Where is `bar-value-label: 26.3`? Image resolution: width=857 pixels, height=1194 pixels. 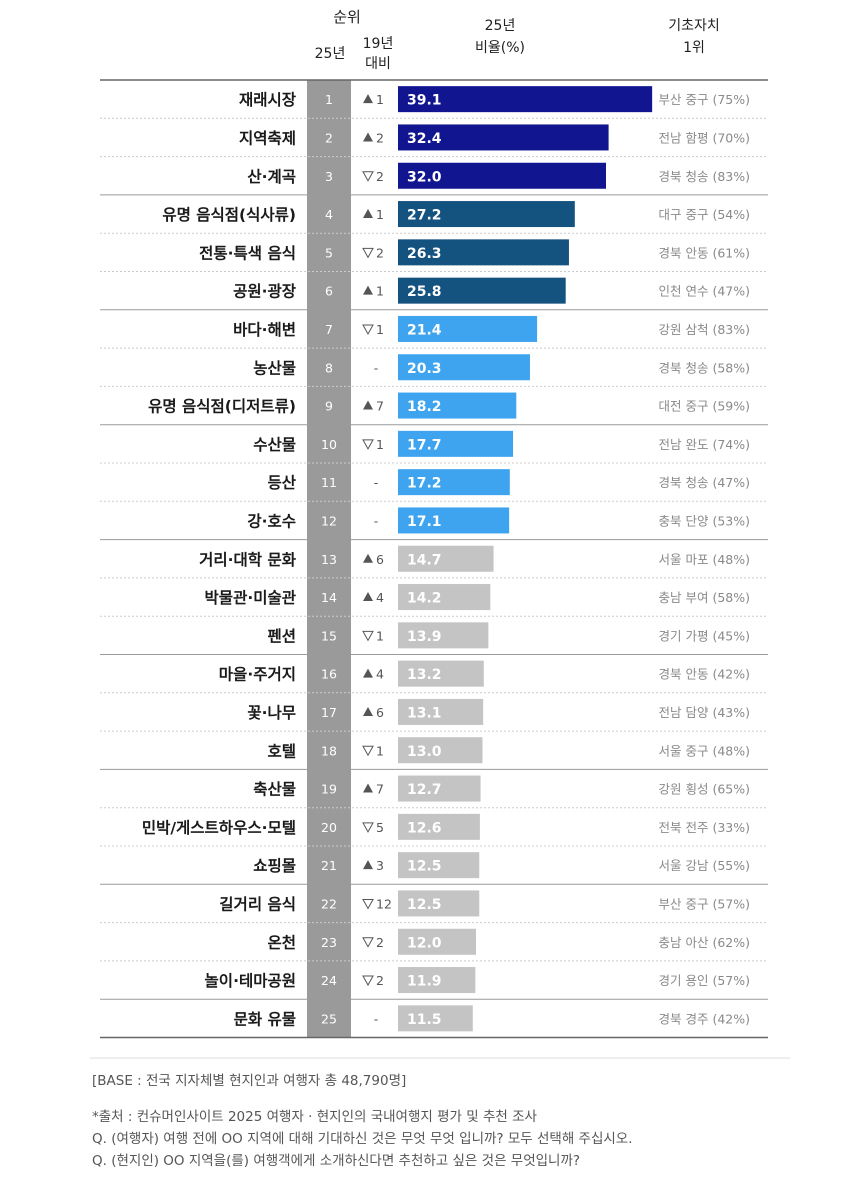
bar-value-label: 26.3 is located at coordinates (424, 254).